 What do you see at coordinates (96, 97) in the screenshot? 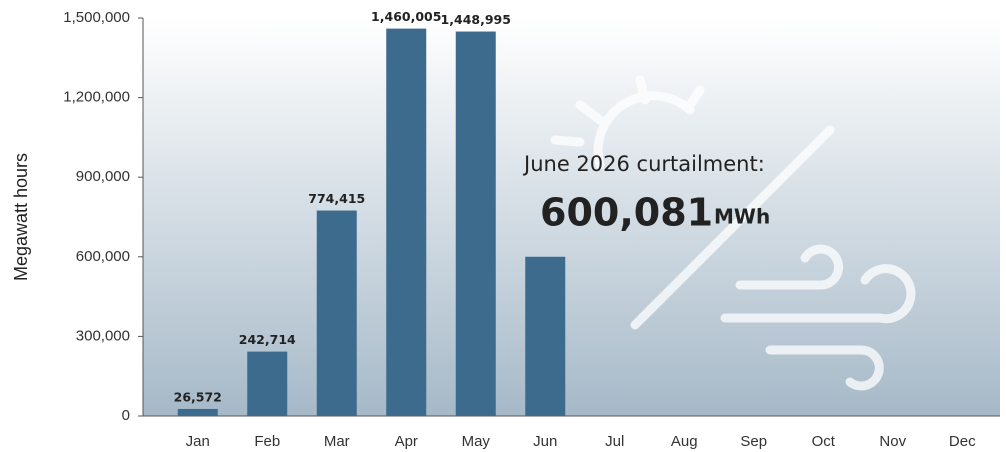
I see `y-tick-label: 1,200,000` at bounding box center [96, 97].